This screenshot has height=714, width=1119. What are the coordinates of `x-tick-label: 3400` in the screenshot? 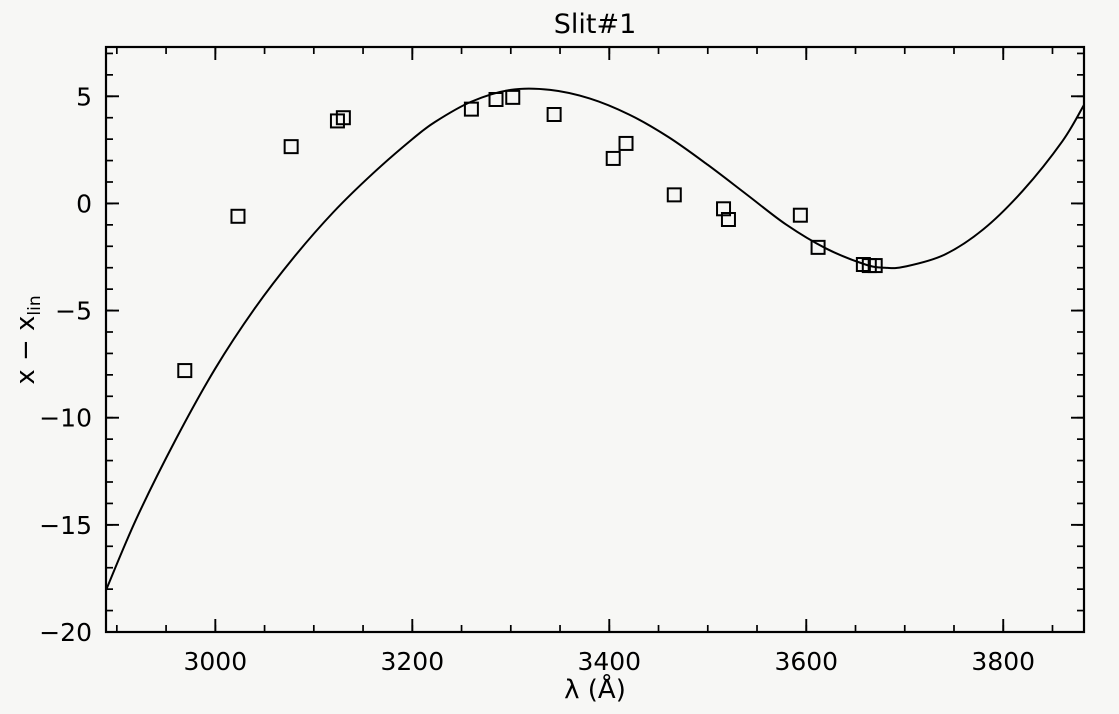 It's located at (609, 661).